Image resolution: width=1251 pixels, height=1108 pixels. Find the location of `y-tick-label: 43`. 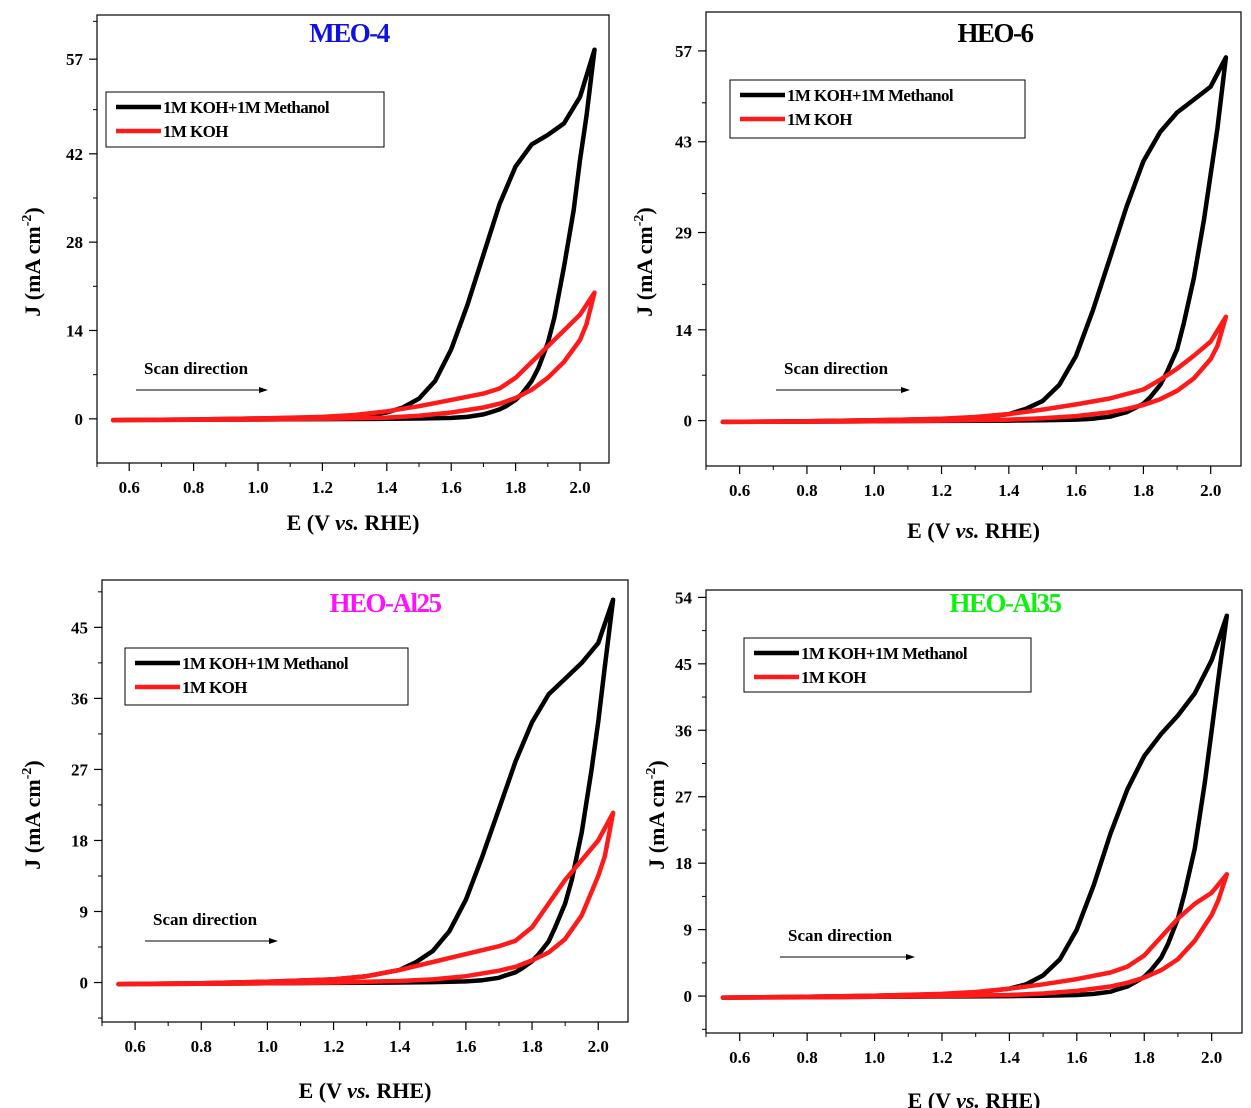

y-tick-label: 43 is located at coordinates (683, 142).